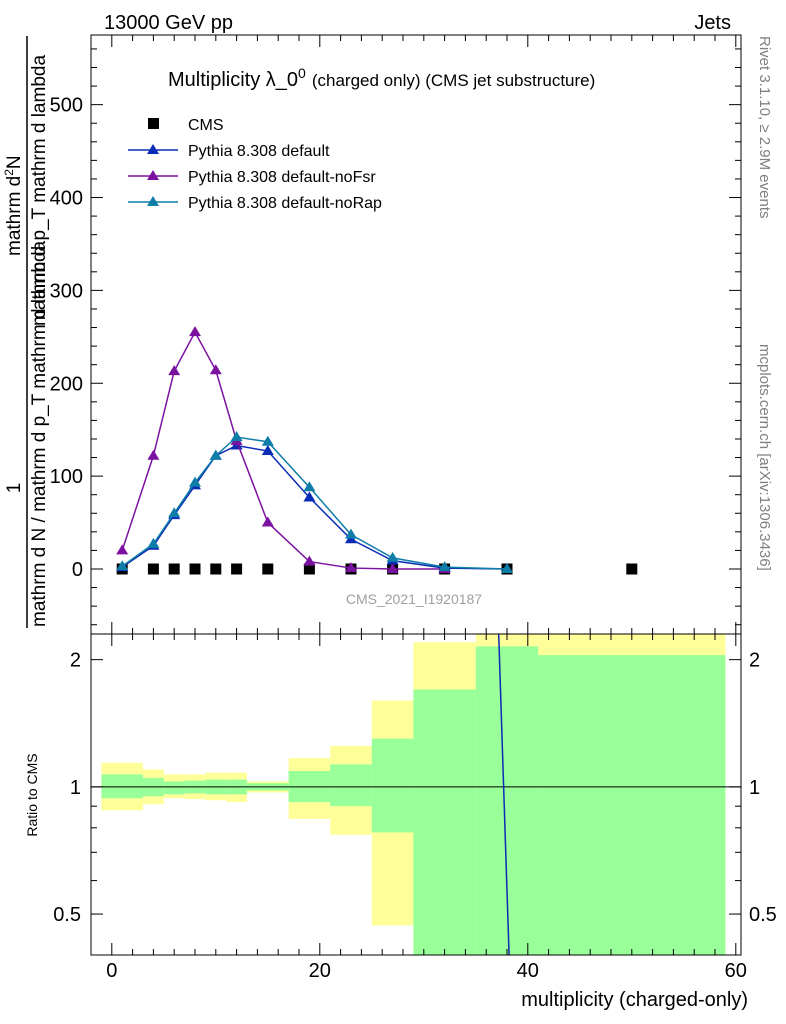 The width and height of the screenshot is (786, 1024). I want to click on ratio-series-layer, so click(503, 794).